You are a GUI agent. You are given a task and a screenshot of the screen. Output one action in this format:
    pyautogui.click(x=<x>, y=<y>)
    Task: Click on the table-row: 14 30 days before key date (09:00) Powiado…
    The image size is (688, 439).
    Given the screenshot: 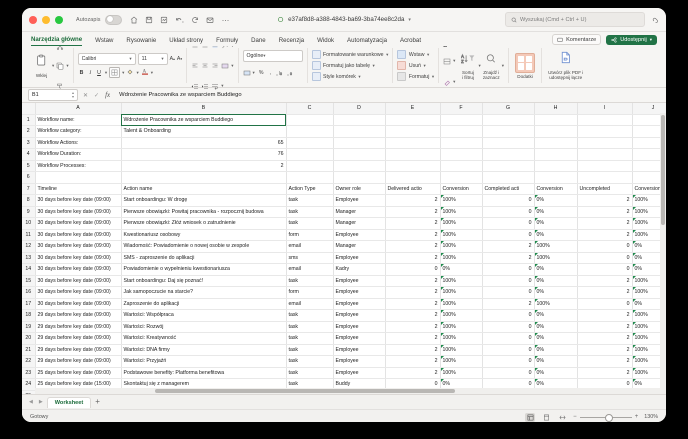 What is the action you would take?
    pyautogui.click(x=344, y=269)
    